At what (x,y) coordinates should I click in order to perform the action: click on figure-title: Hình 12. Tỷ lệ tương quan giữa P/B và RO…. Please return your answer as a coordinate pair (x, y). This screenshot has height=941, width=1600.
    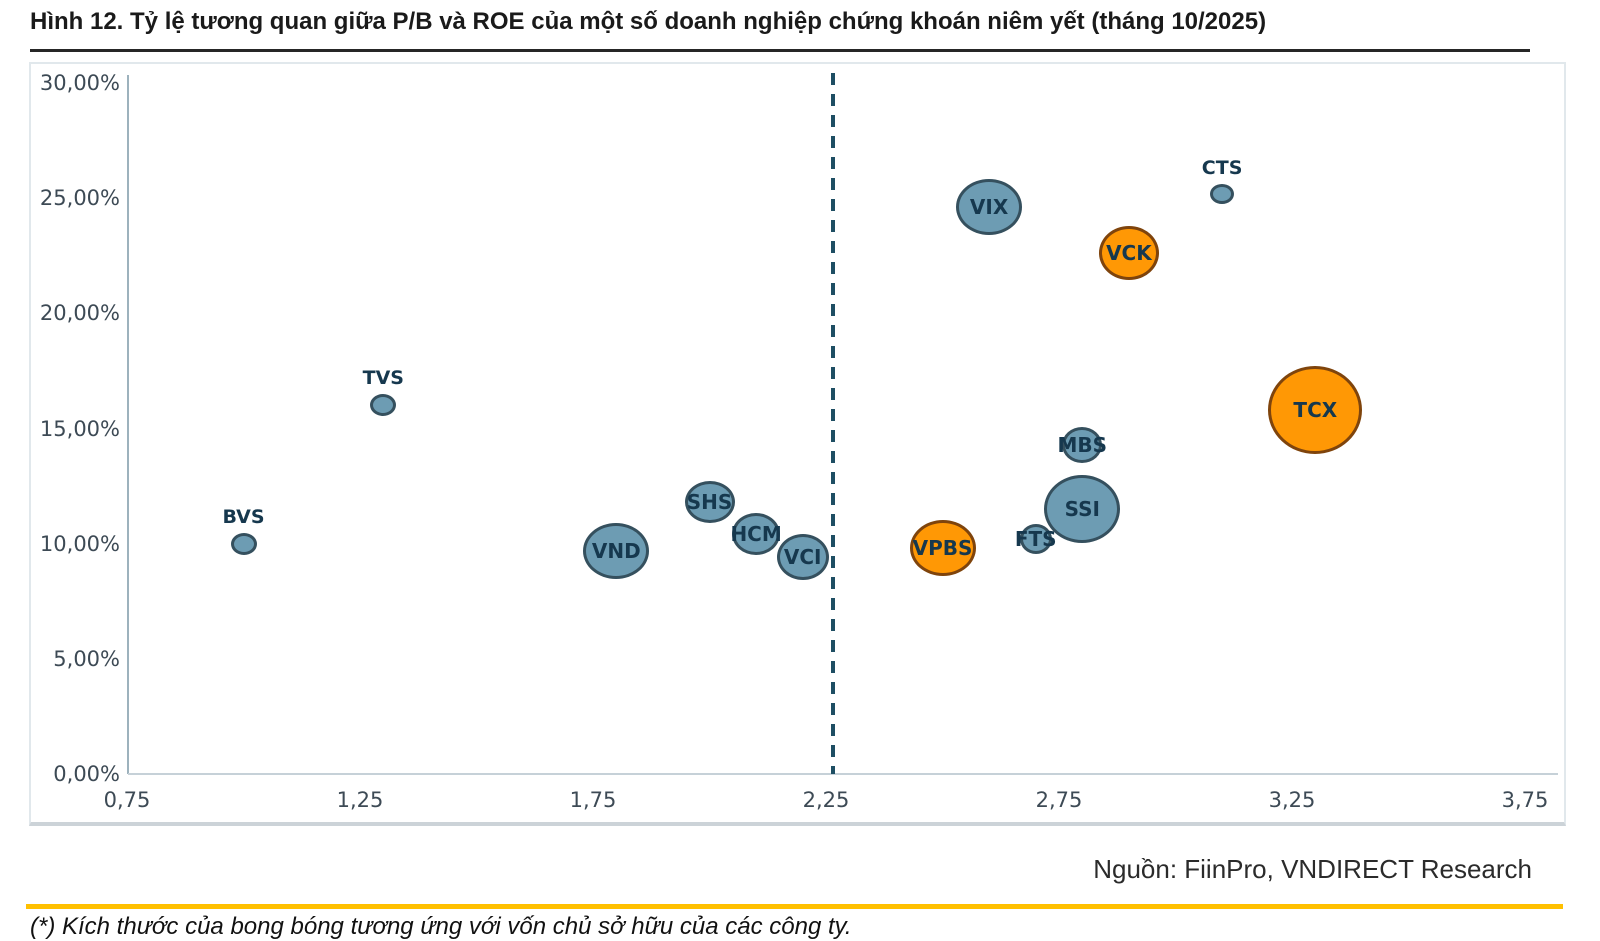
    Looking at the image, I should click on (648, 21).